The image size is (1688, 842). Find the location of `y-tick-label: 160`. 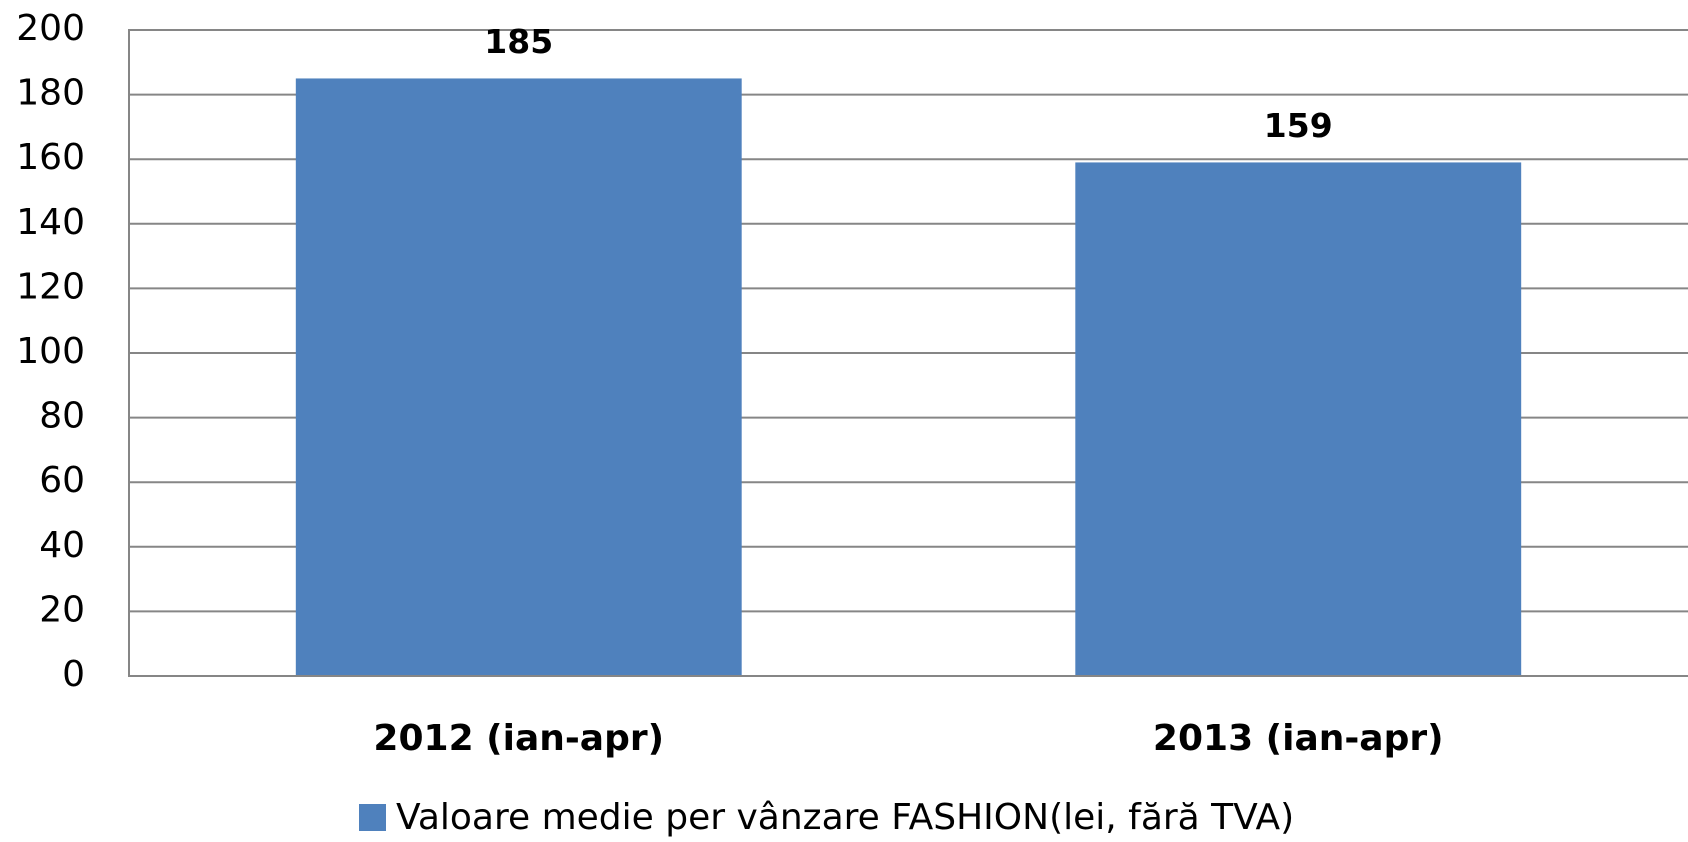

y-tick-label: 160 is located at coordinates (50, 157).